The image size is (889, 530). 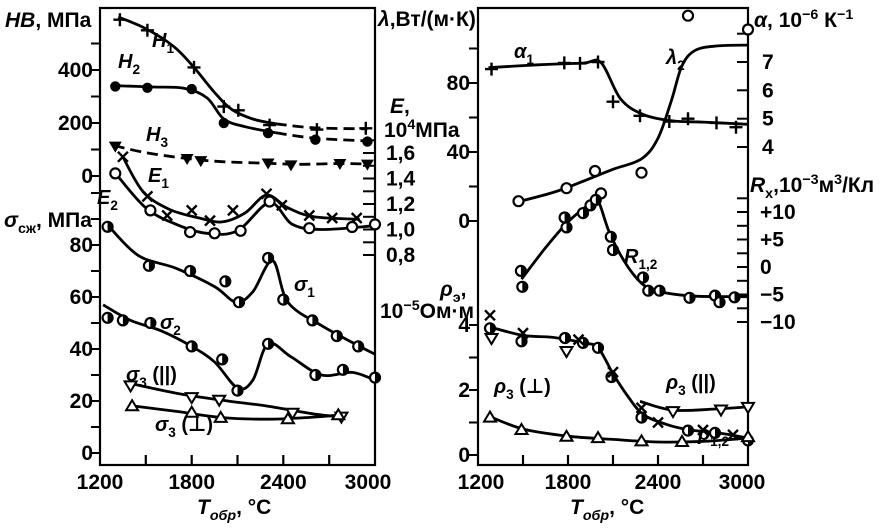 I want to click on series-sigma2: σ2, so click(x=241, y=350).